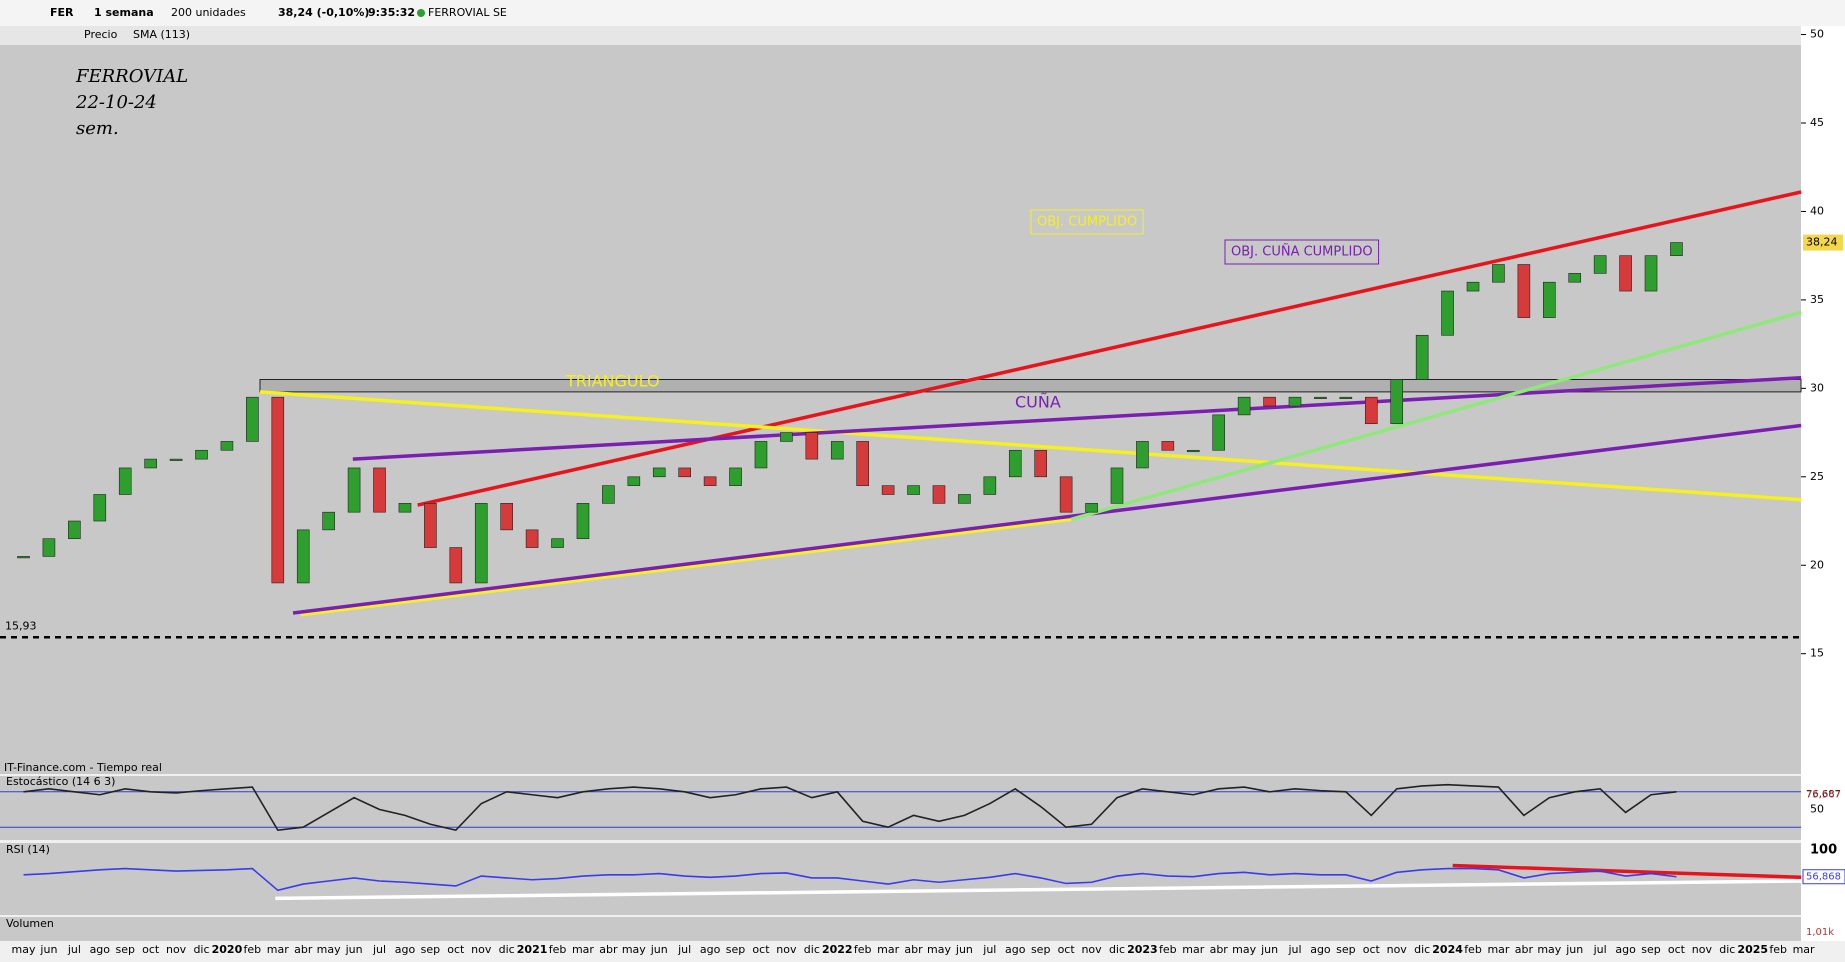 This screenshot has width=1845, height=962. I want to click on x-tick-label: 2022, so click(837, 949).